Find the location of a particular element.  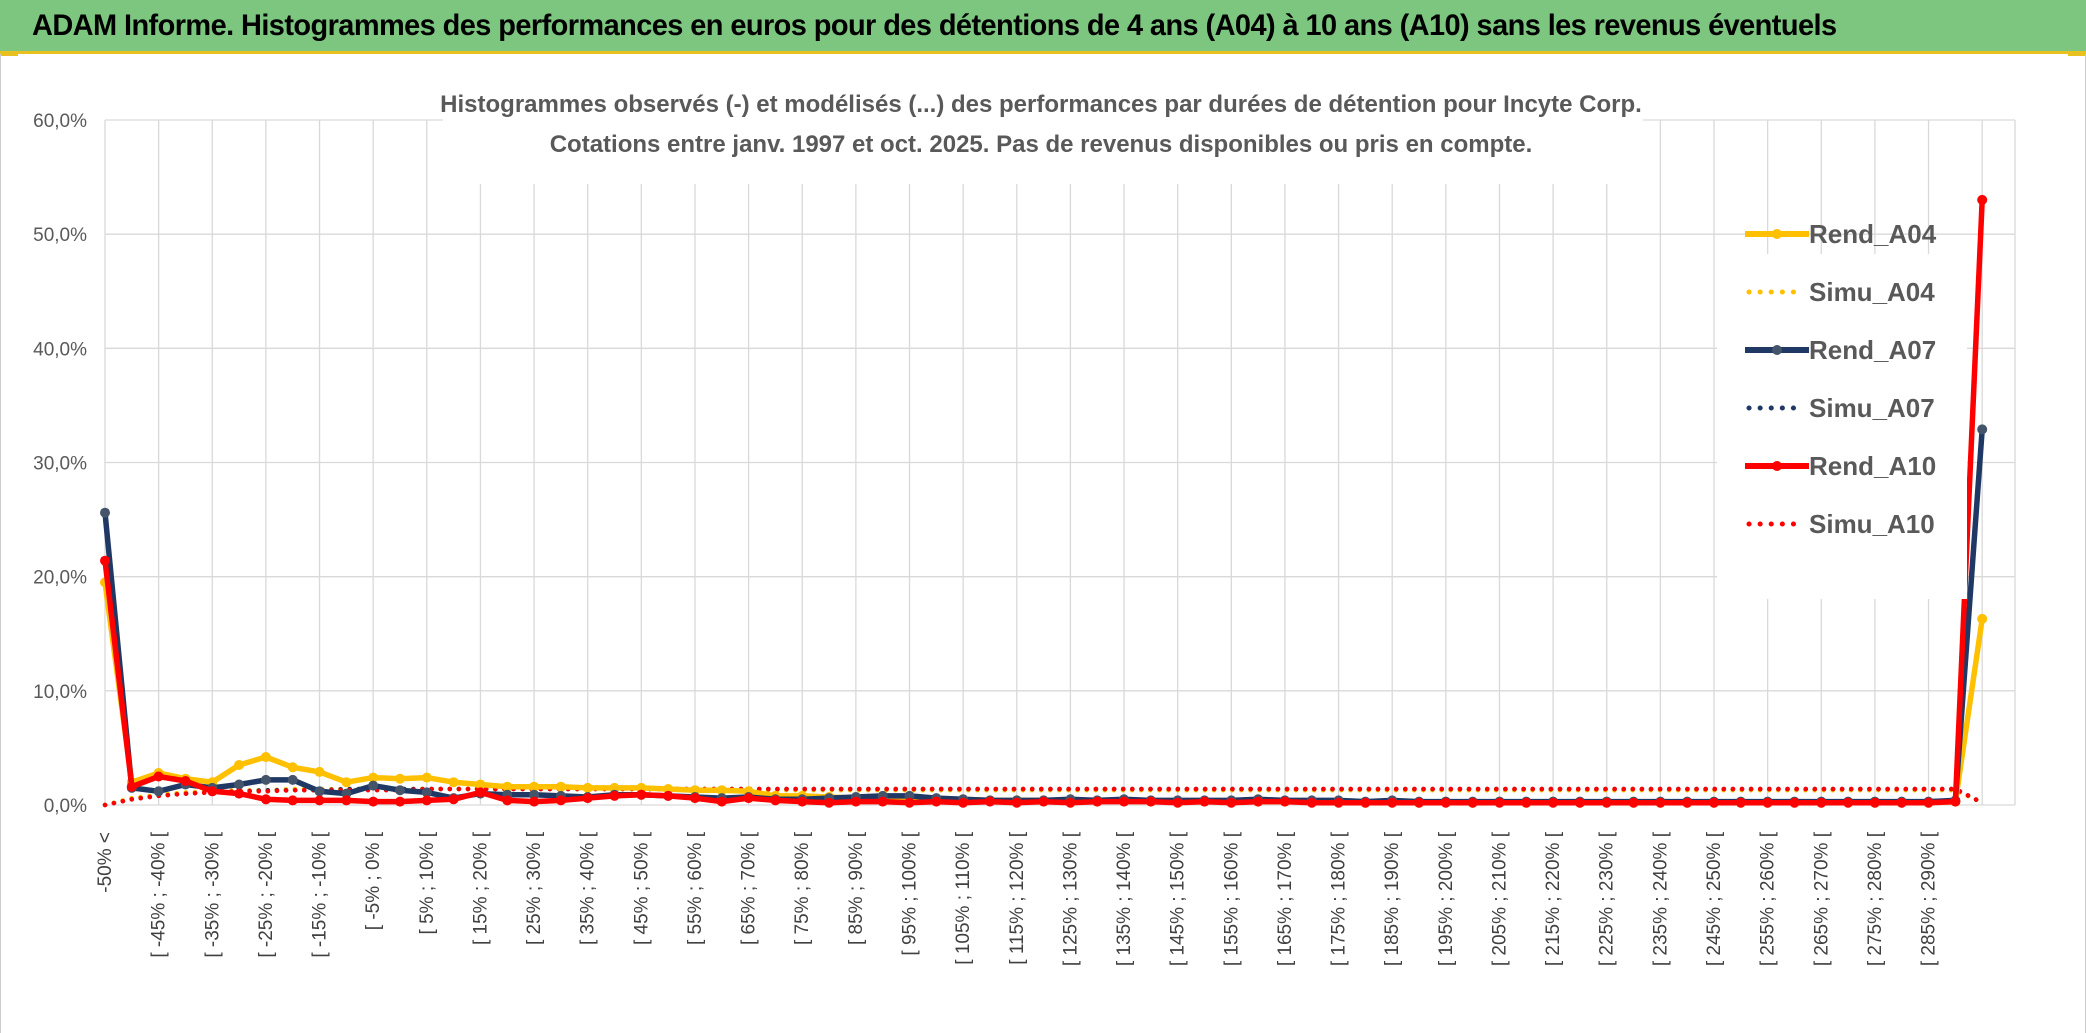

series-Simu_A10 is located at coordinates (1043, 797).